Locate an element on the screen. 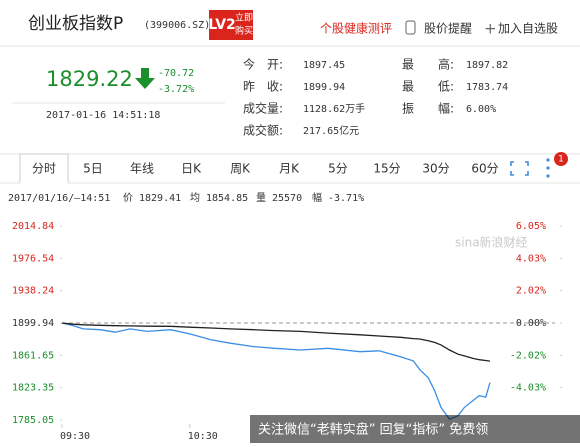 The height and width of the screenshot is (447, 580). watermark-bg is located at coordinates (415, 429).